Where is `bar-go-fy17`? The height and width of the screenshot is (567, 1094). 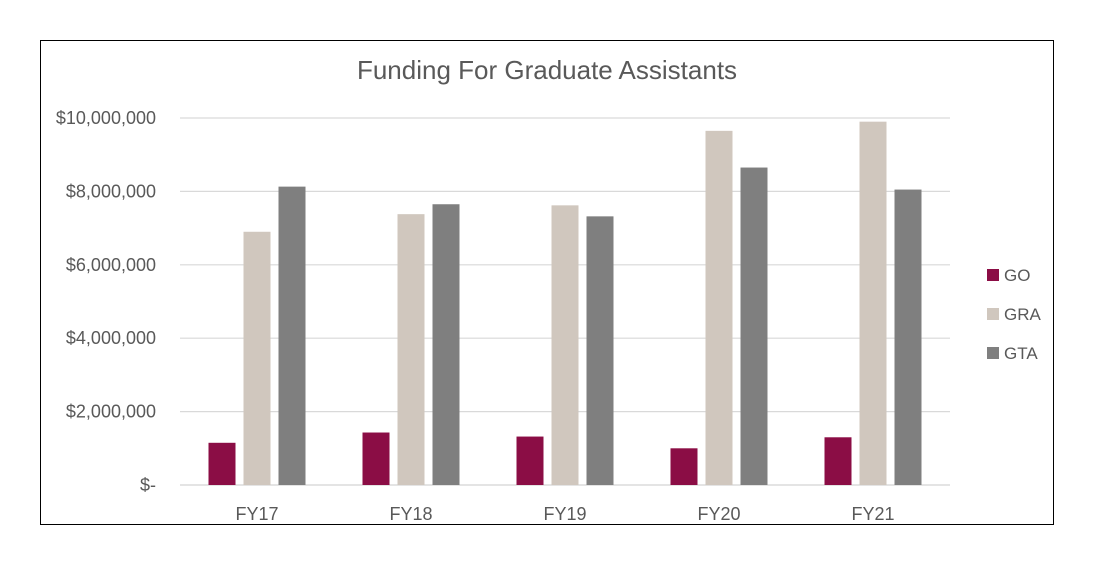
bar-go-fy17 is located at coordinates (222, 463).